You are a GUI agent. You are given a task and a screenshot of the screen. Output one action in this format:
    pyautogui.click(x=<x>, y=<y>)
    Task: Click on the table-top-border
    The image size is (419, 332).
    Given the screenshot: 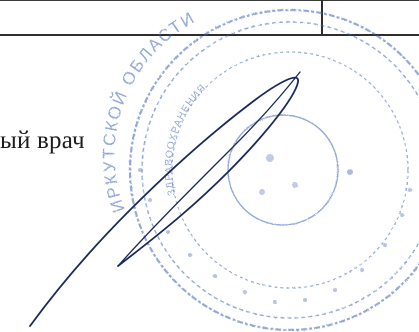 What is the action you would take?
    pyautogui.click(x=209, y=0)
    